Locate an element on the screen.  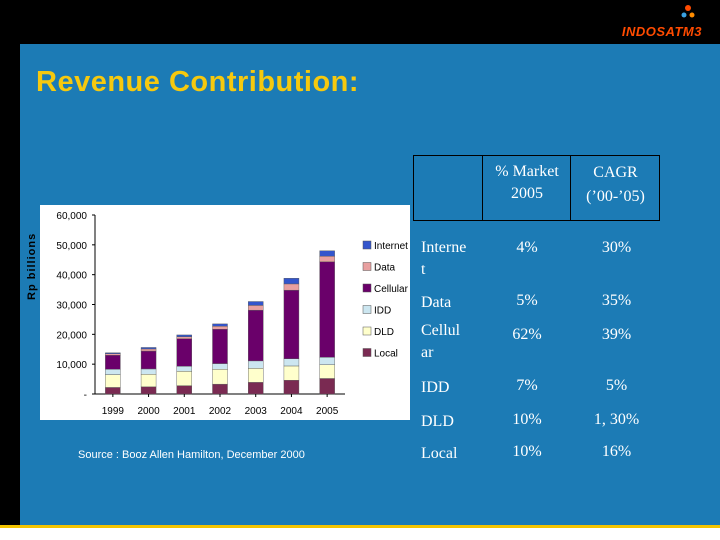
legend-swatch-data is located at coordinates (367, 266).